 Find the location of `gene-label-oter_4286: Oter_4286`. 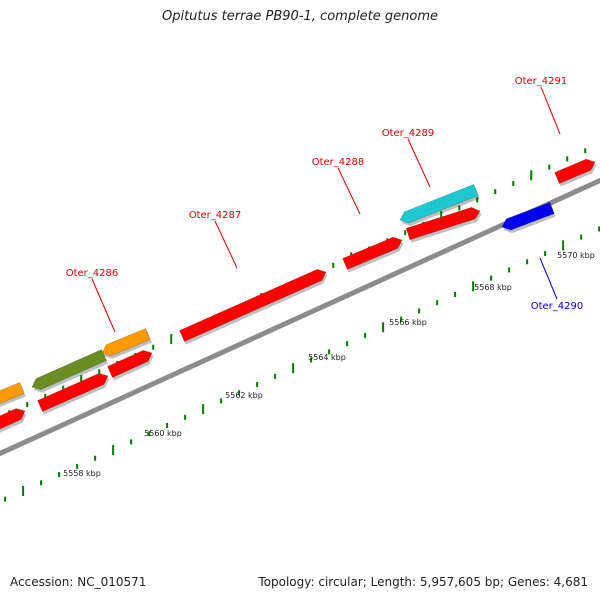

gene-label-oter_4286: Oter_4286 is located at coordinates (92, 273).